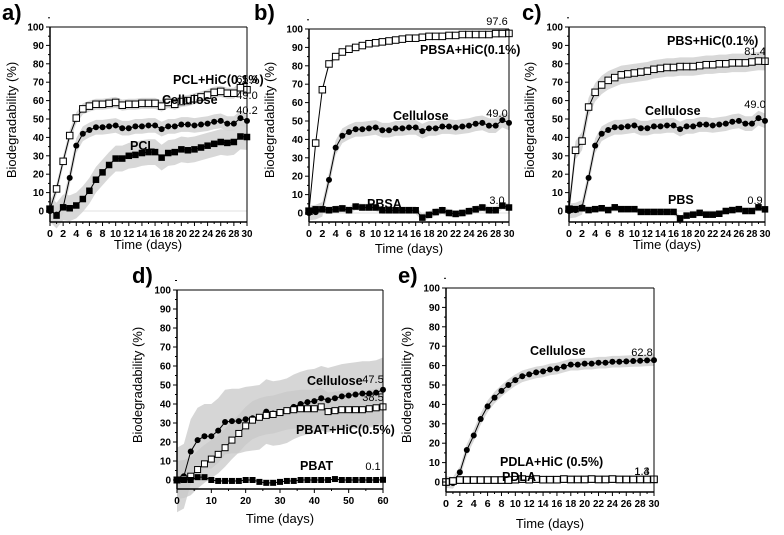  Describe the element at coordinates (372, 380) in the screenshot. I see `end-value-label: 47.5` at that location.